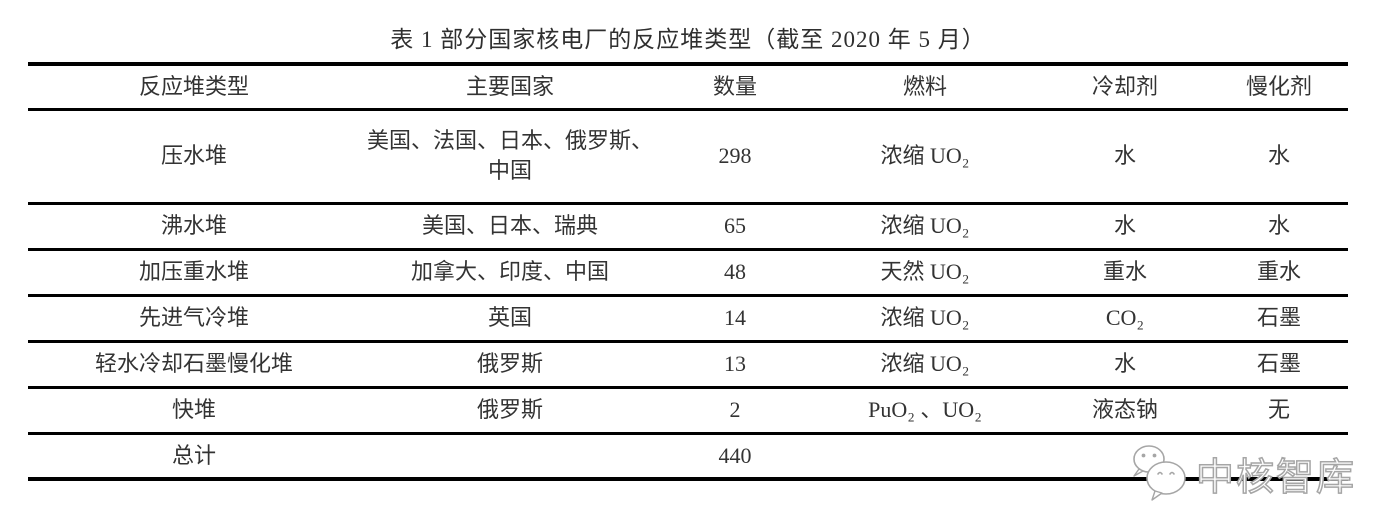  What do you see at coordinates (509, 272) in the screenshot?
I see `cell-countries: 加拿大、印度、中国` at bounding box center [509, 272].